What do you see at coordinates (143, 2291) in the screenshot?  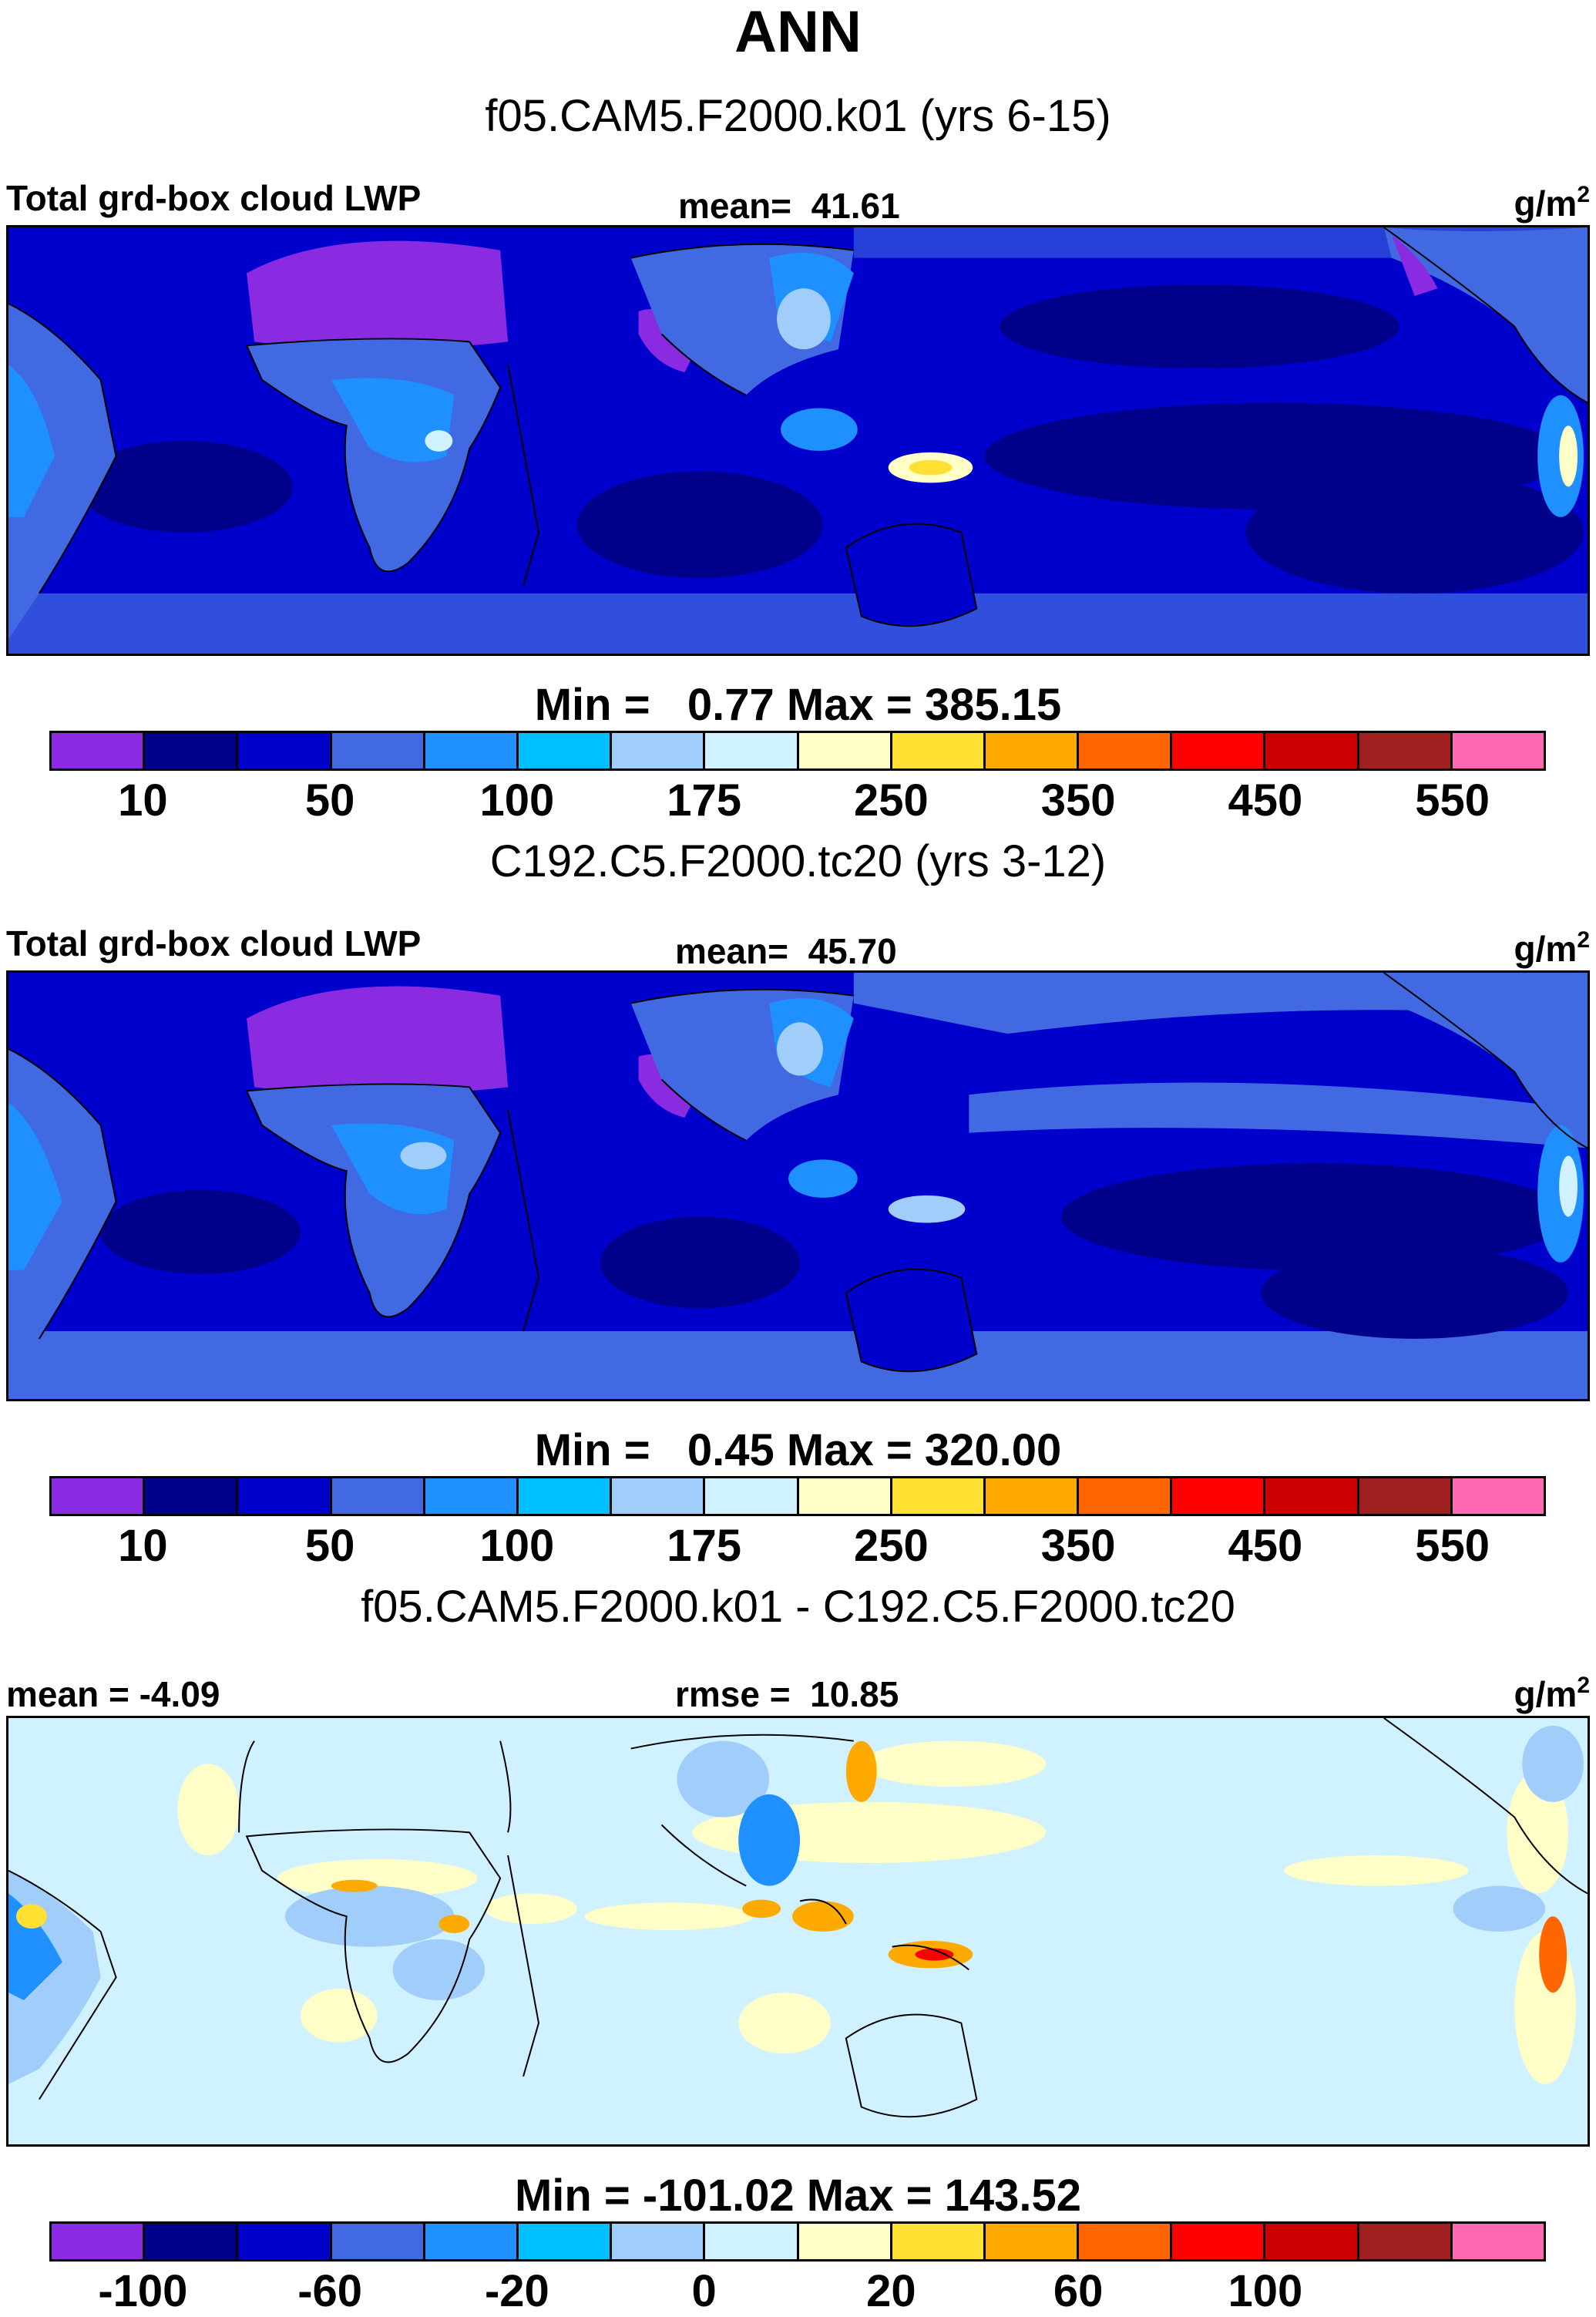 I see `colorbar-tick-label: -100` at bounding box center [143, 2291].